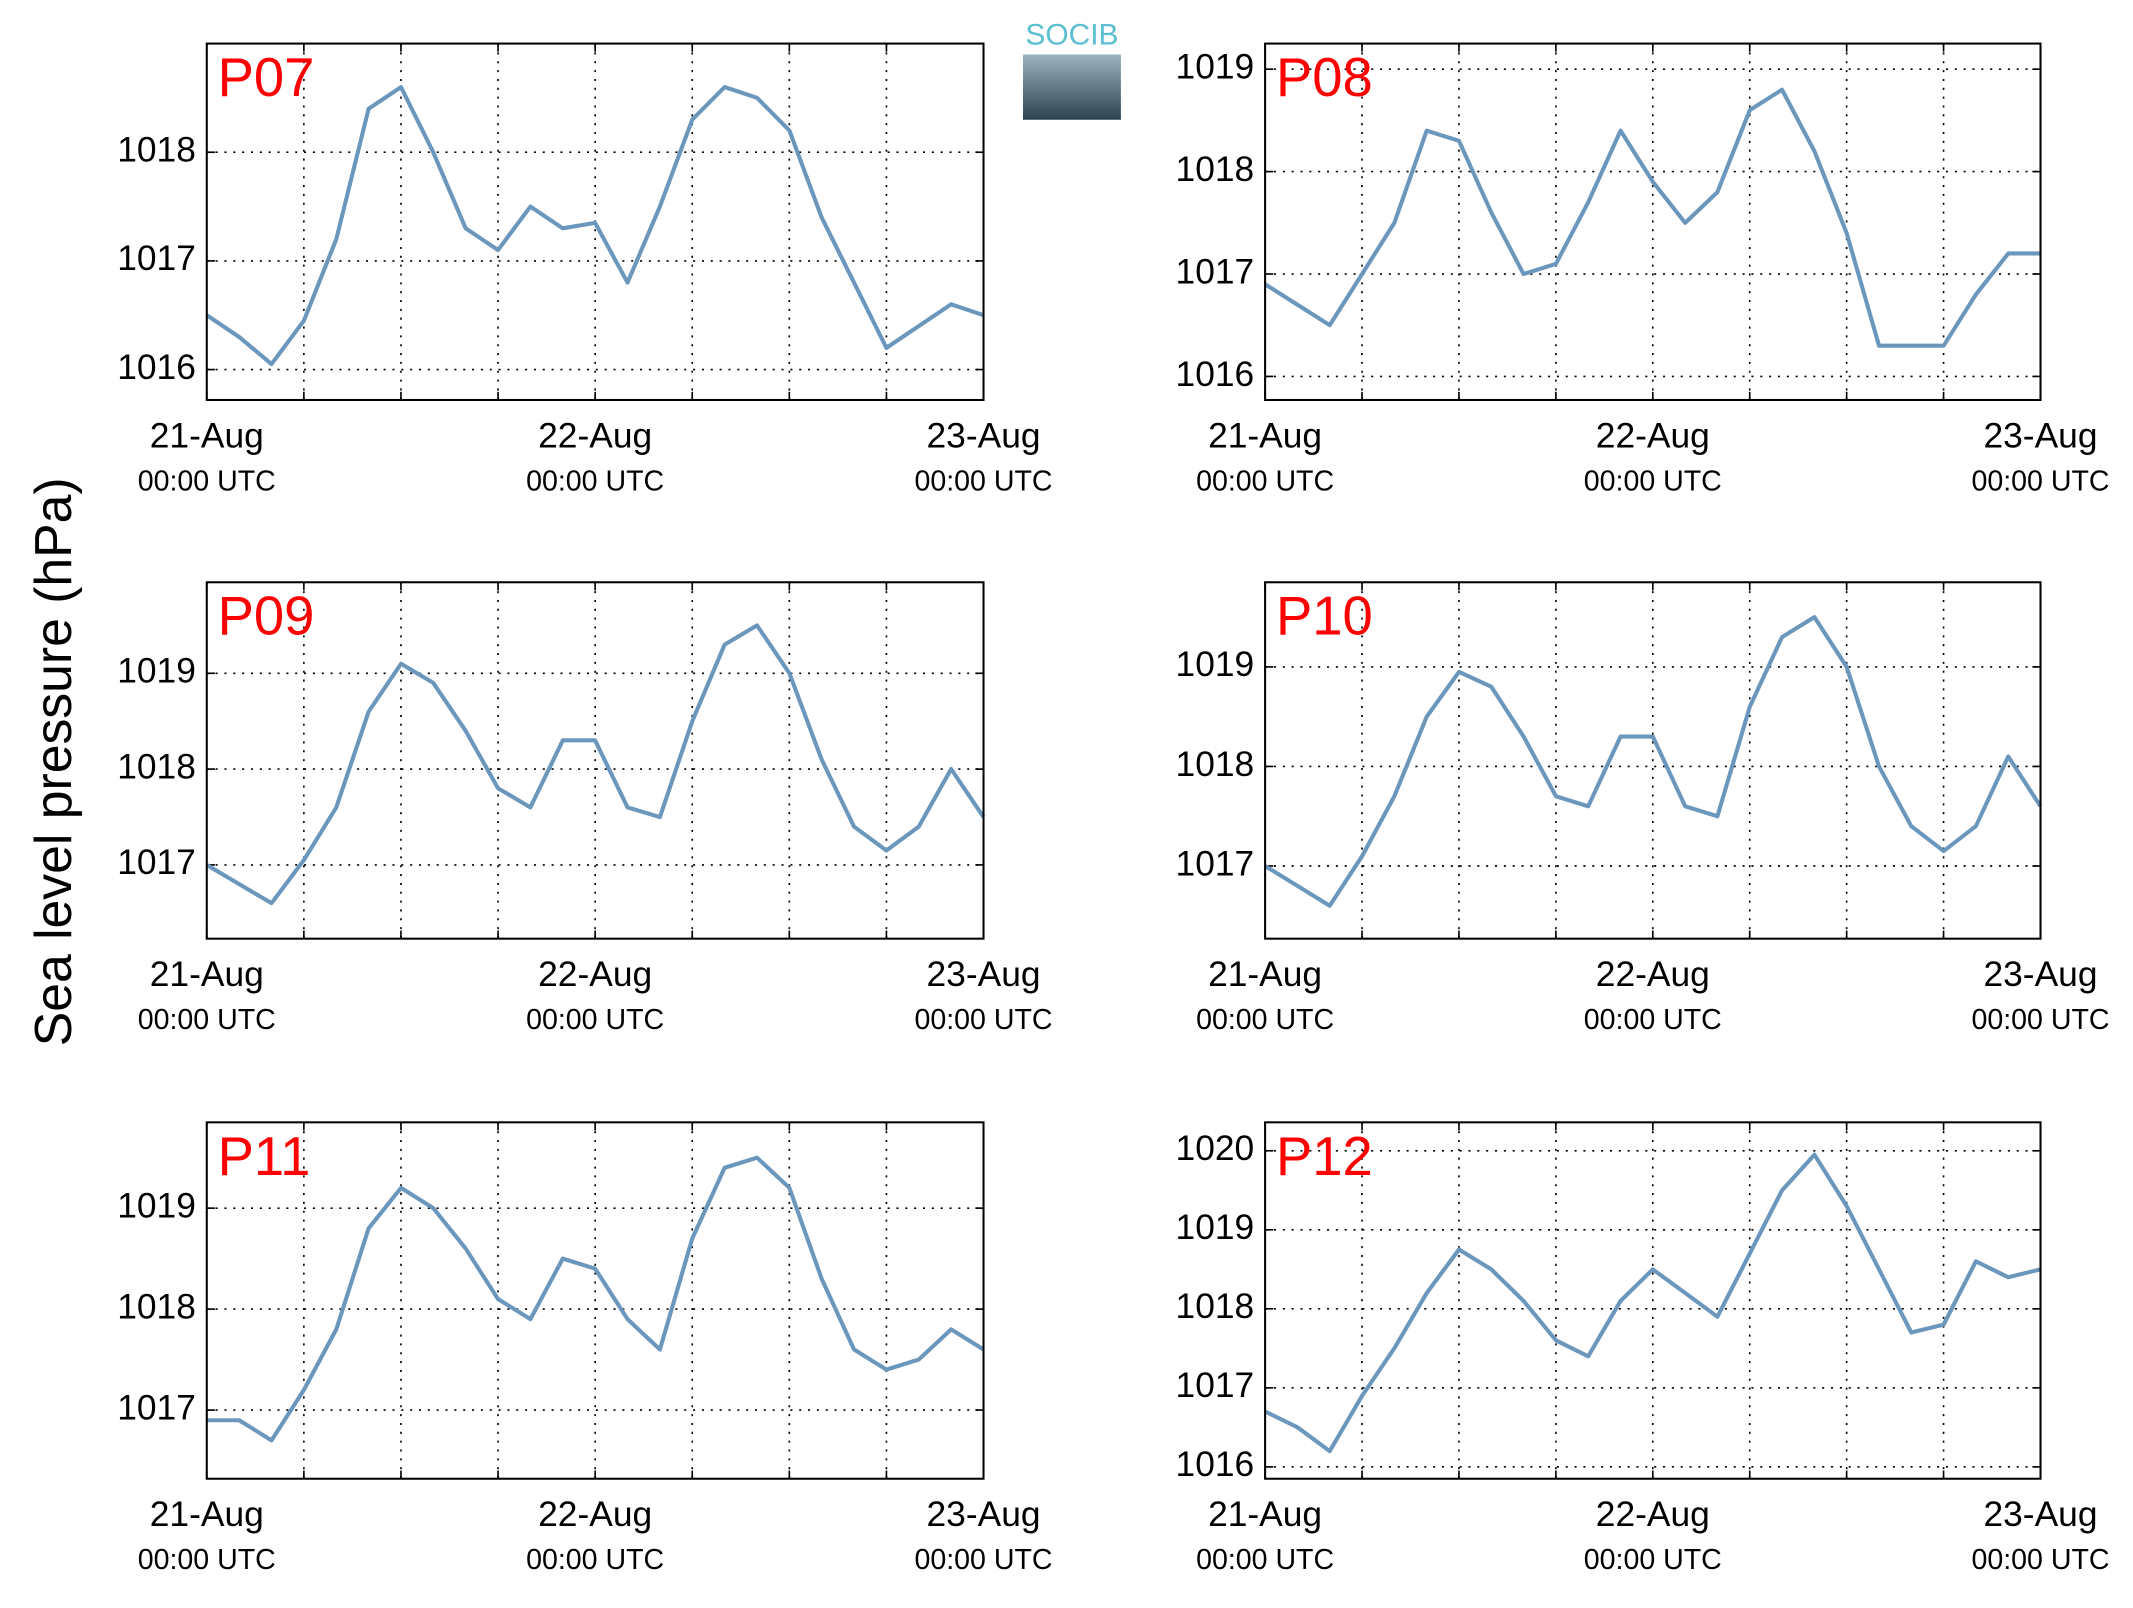 The width and height of the screenshot is (2133, 1608). Describe the element at coordinates (1324, 1156) in the screenshot. I see `subplot-title: P12` at that location.